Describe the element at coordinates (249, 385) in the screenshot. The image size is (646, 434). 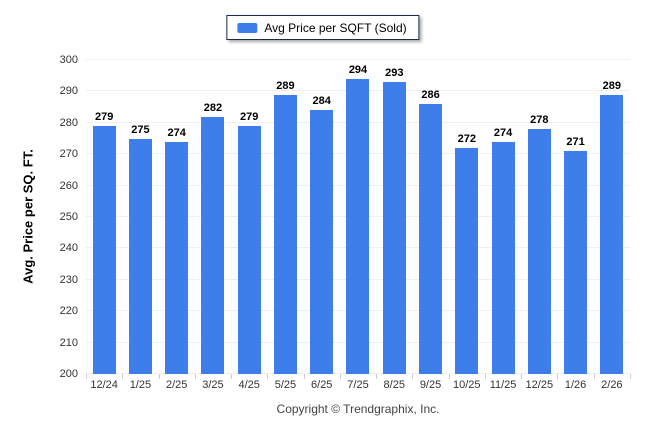
I see `x-tick-label: 4/25` at that location.